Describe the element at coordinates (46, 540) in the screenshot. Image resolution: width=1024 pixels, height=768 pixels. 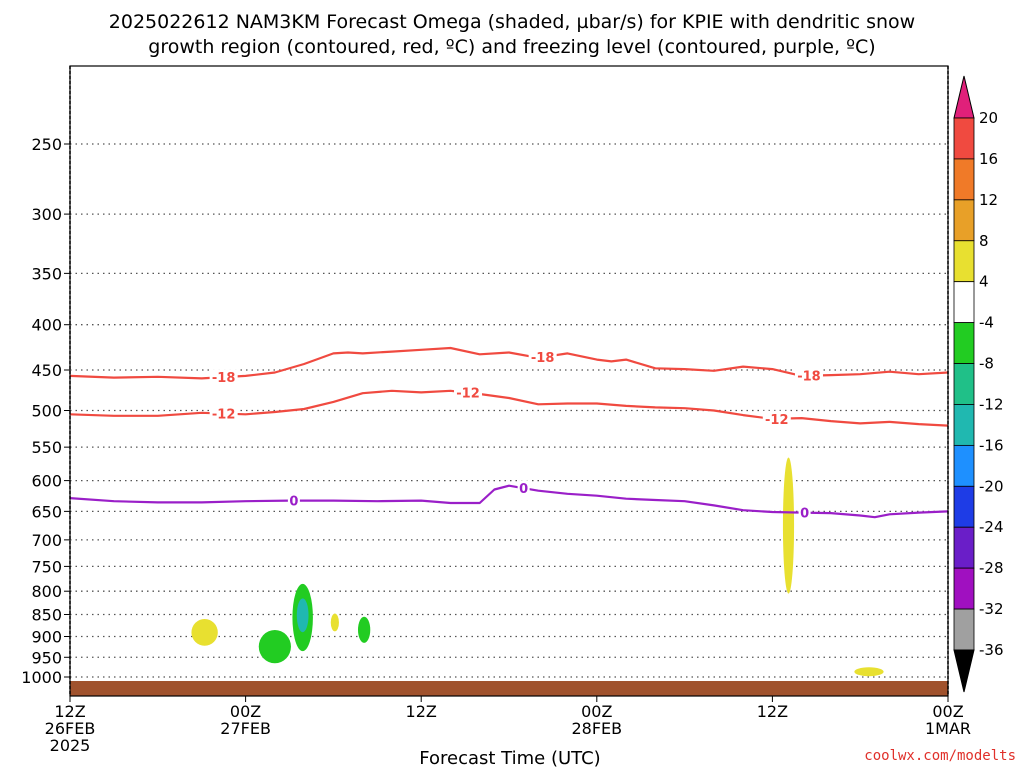
I see `y-tick-label-700: 700` at that location.